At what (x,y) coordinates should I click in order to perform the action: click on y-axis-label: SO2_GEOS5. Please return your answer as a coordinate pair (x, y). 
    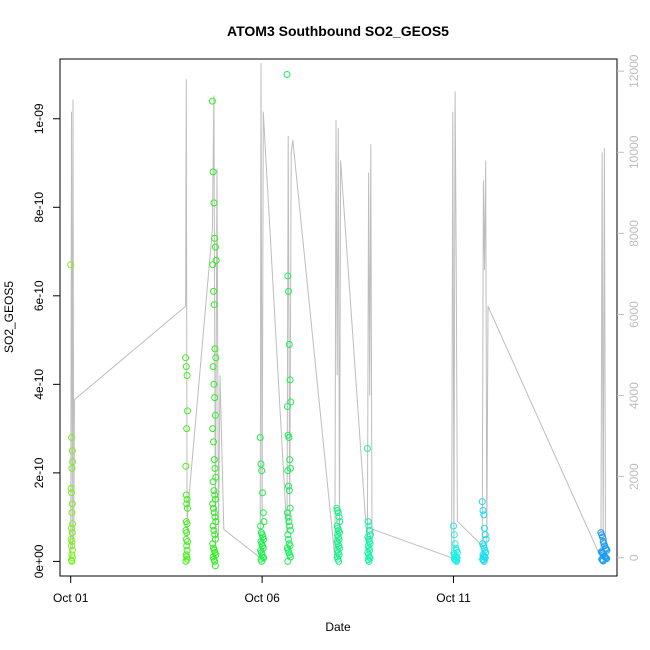
    Looking at the image, I should click on (9, 317).